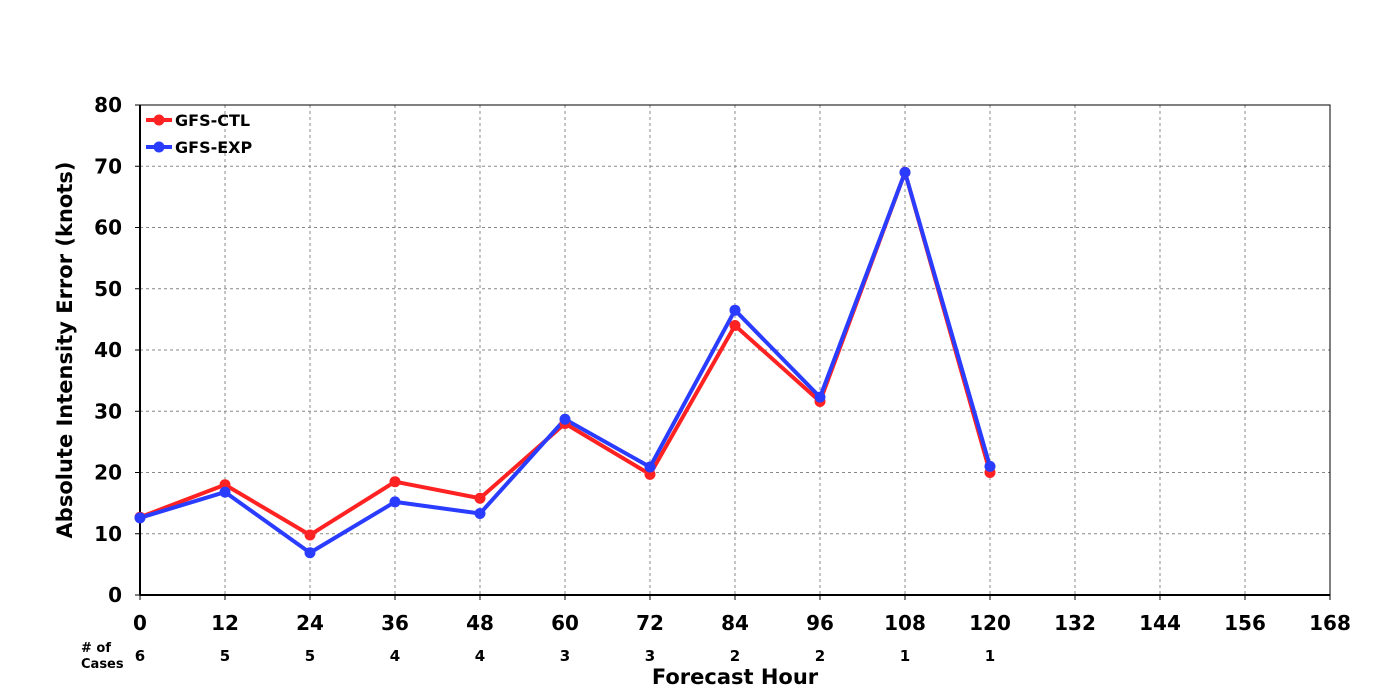 The image size is (1400, 700). What do you see at coordinates (108, 105) in the screenshot?
I see `y-tick-label: 80` at bounding box center [108, 105].